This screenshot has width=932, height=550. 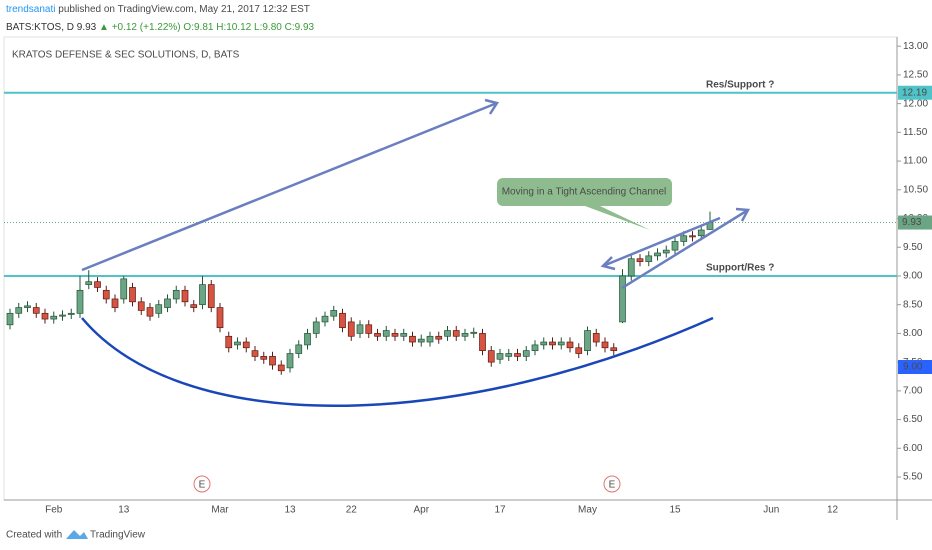 What do you see at coordinates (30, 9) in the screenshot?
I see `author: trendsanati` at bounding box center [30, 9].